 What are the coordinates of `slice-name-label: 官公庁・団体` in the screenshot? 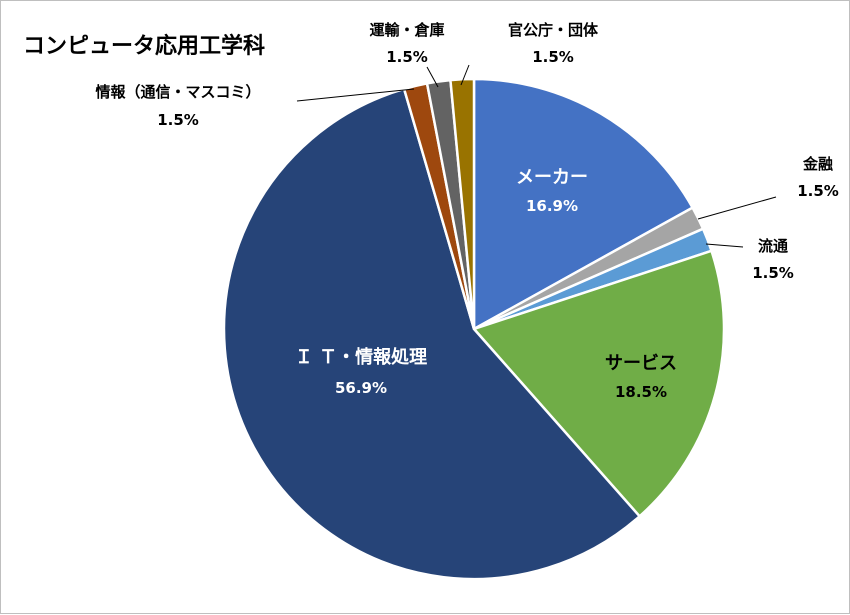 It's located at (553, 30).